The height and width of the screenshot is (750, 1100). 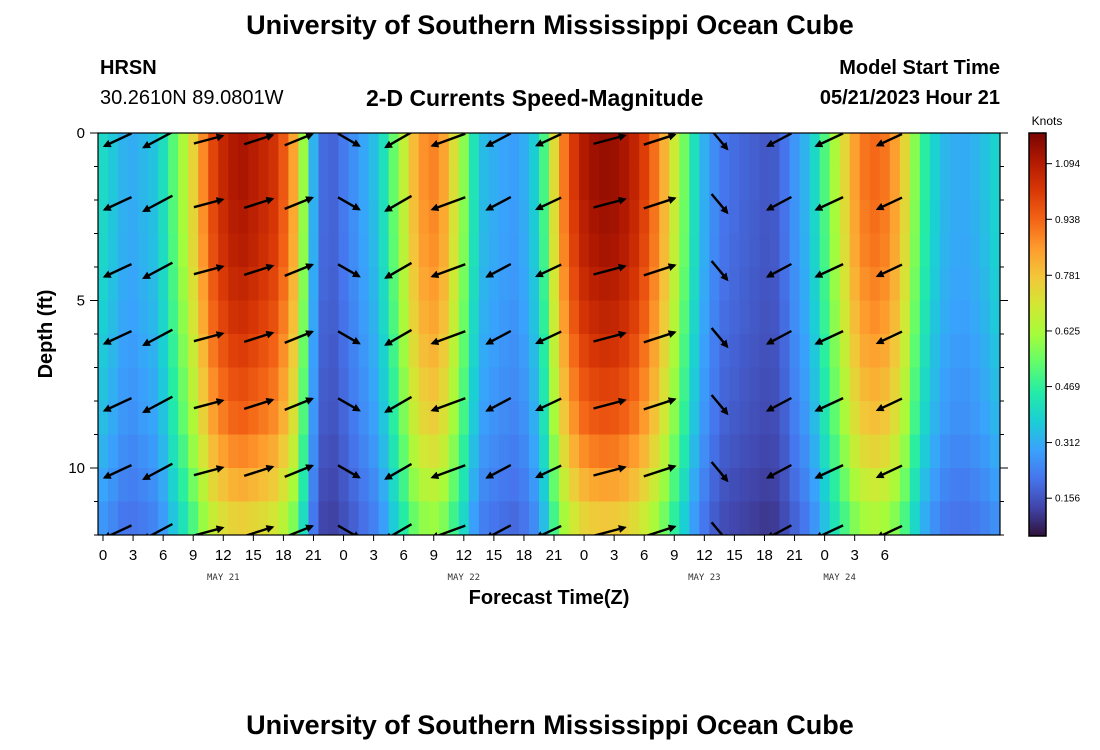 What do you see at coordinates (283, 555) in the screenshot?
I see `x-tick-label: 18` at bounding box center [283, 555].